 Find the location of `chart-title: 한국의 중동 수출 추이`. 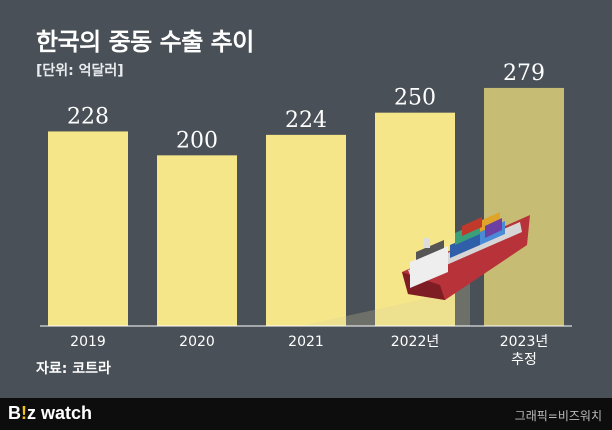

chart-title: 한국의 중동 수출 추이 is located at coordinates (145, 42).